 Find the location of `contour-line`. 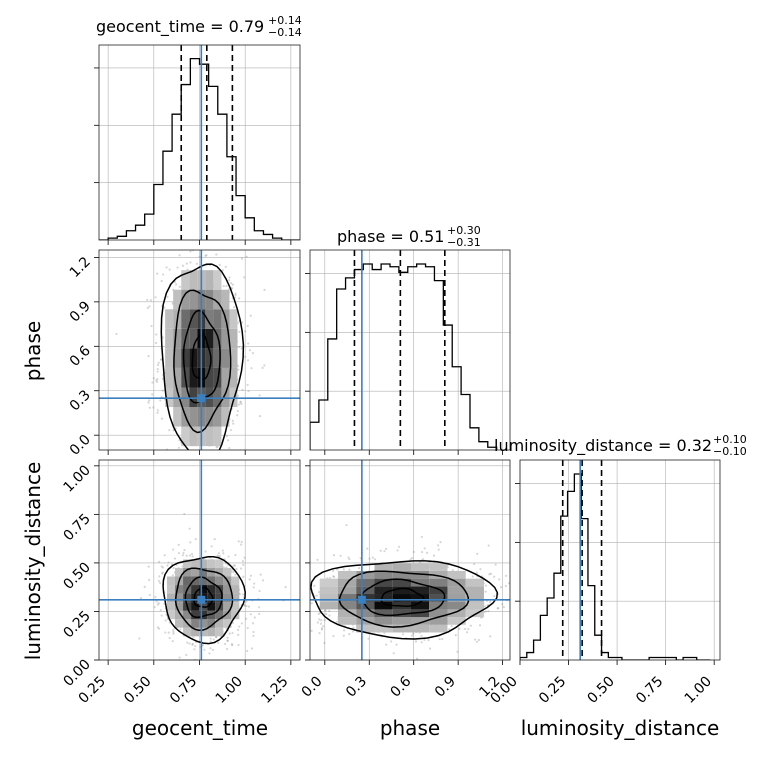

contour-line is located at coordinates (201, 356).